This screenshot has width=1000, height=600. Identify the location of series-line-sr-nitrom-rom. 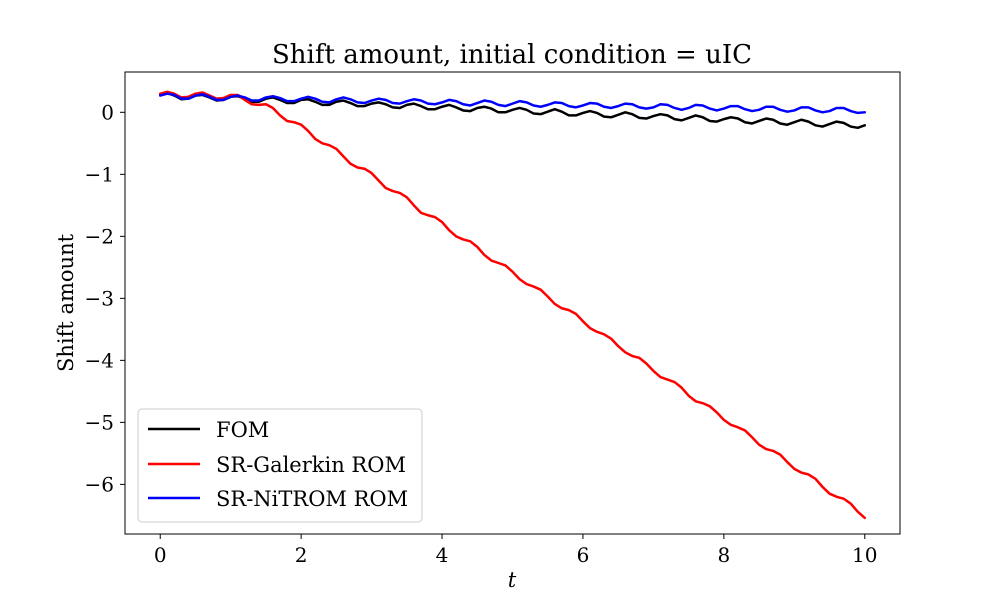
(512, 103).